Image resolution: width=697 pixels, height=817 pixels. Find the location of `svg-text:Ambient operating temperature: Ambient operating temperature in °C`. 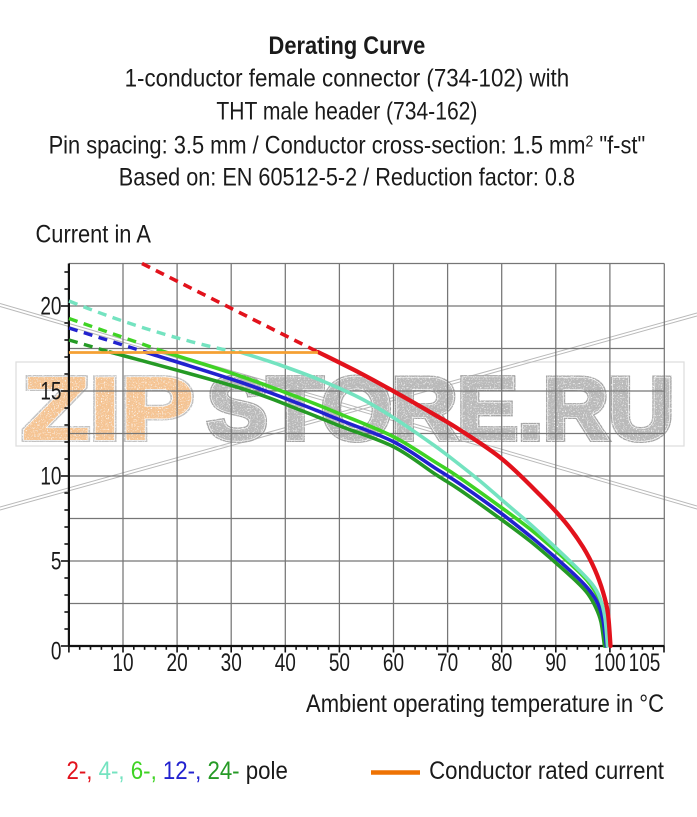

svg-text:Ambient operating temperature: Ambient operating temperature in °C is located at coordinates (485, 704).